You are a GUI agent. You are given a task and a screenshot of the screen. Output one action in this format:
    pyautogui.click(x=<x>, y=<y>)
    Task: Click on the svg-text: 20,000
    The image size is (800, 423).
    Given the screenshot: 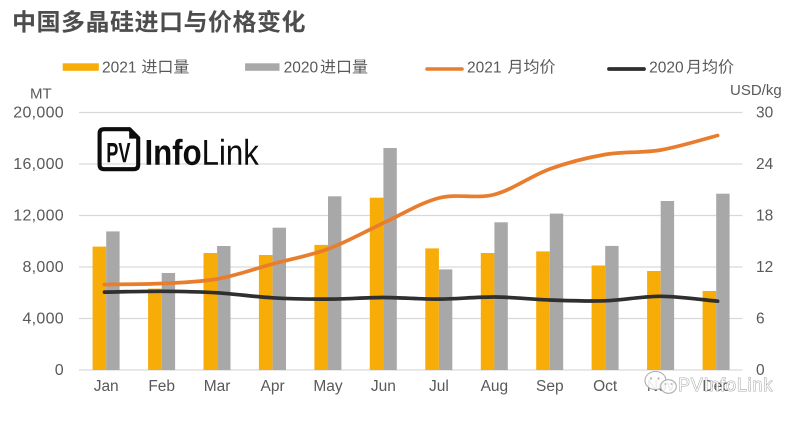 What is the action you would take?
    pyautogui.click(x=38, y=113)
    